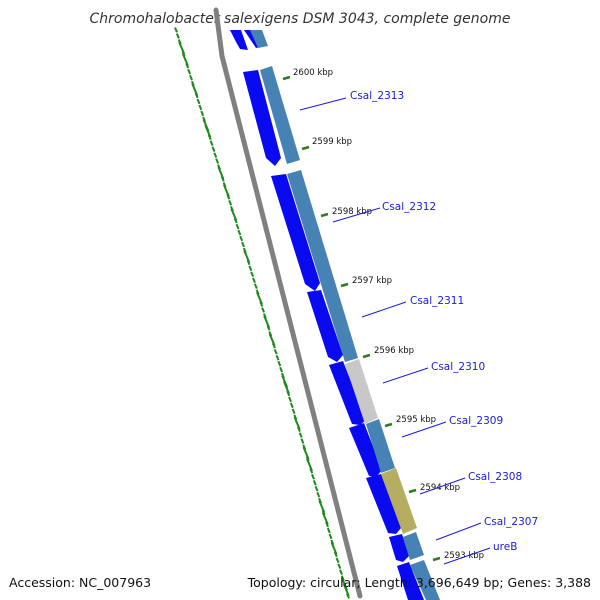 Image resolution: width=600 pixels, height=600 pixels. Describe the element at coordinates (495, 477) in the screenshot. I see `gene-label: Csal_2308` at that location.